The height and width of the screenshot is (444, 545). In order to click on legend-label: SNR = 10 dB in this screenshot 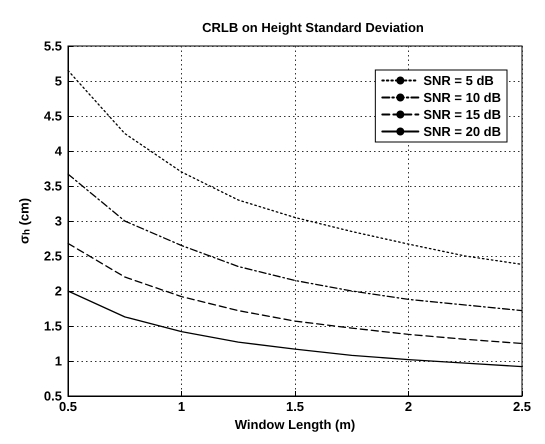, I will do `click(462, 97)`.